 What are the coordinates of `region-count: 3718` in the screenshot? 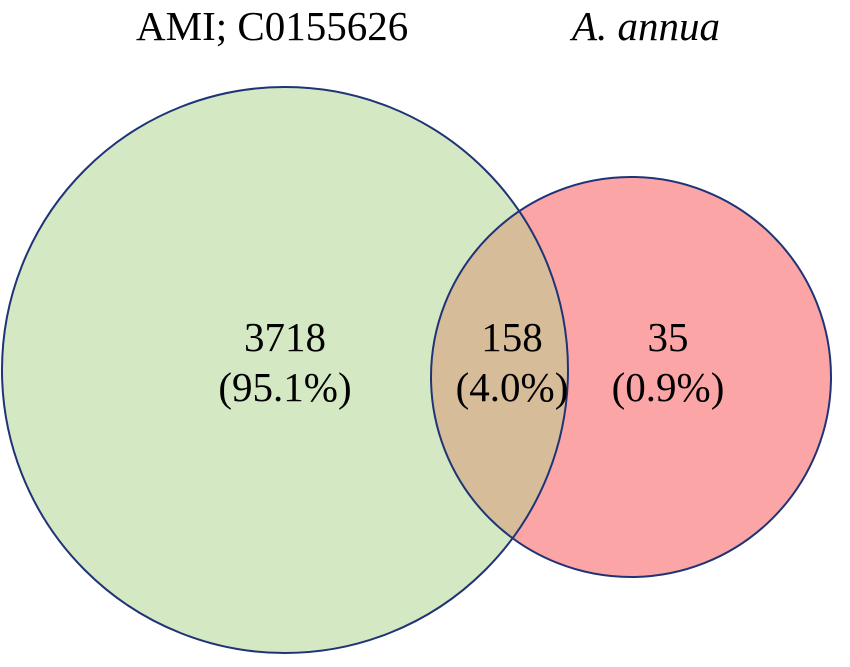 It's located at (285, 337).